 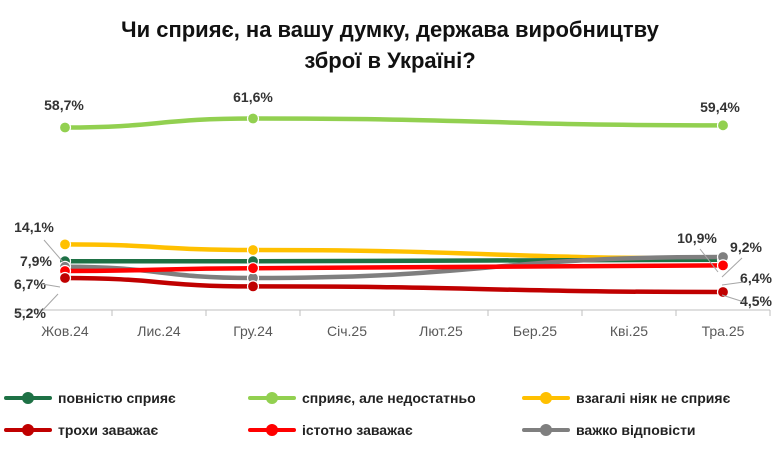 I want to click on x-tick-label: Лют.25, so click(x=441, y=331).